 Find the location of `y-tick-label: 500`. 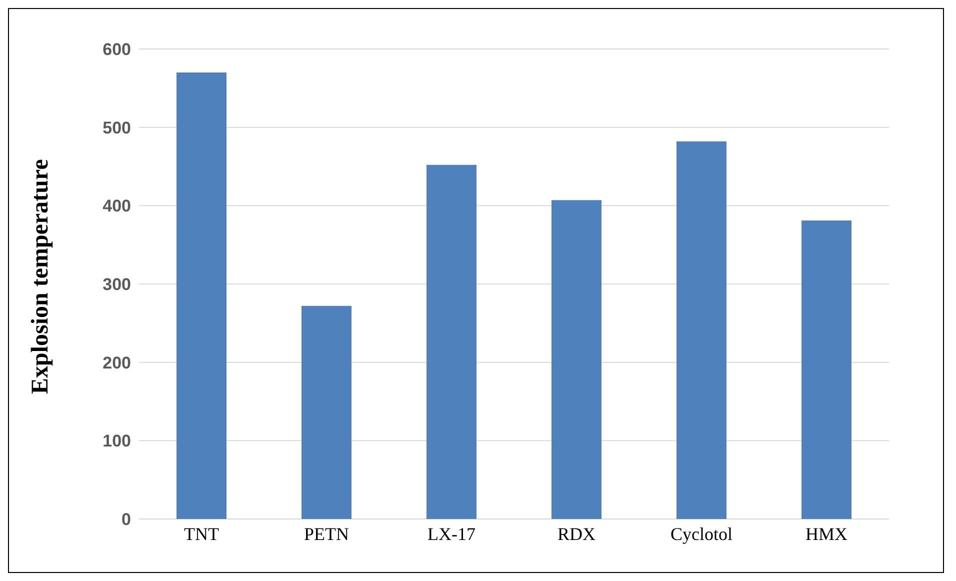

y-tick-label: 500 is located at coordinates (116, 128).